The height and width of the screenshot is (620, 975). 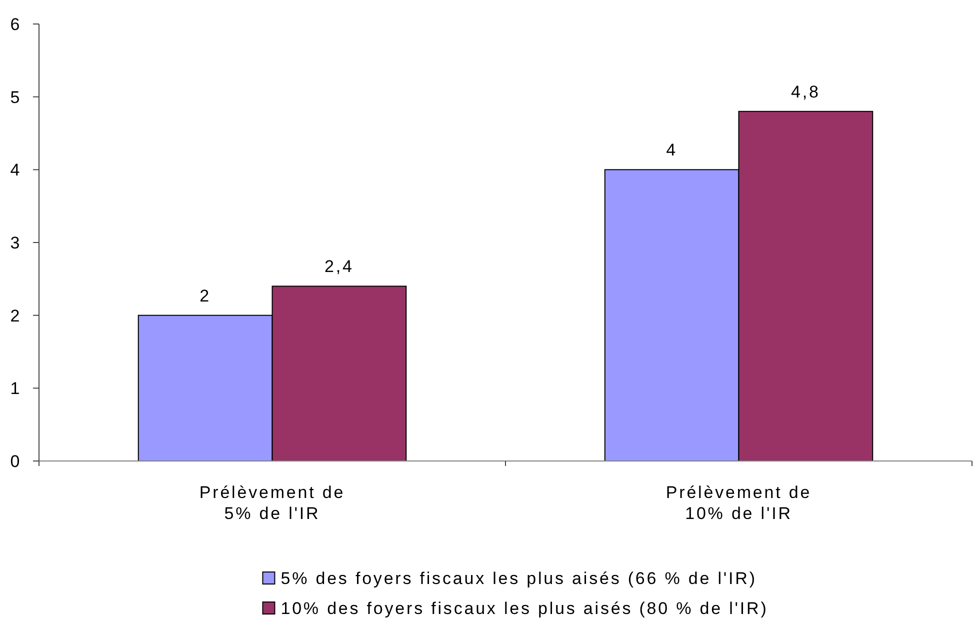 I want to click on y-tick-label: 6, so click(x=15, y=24).